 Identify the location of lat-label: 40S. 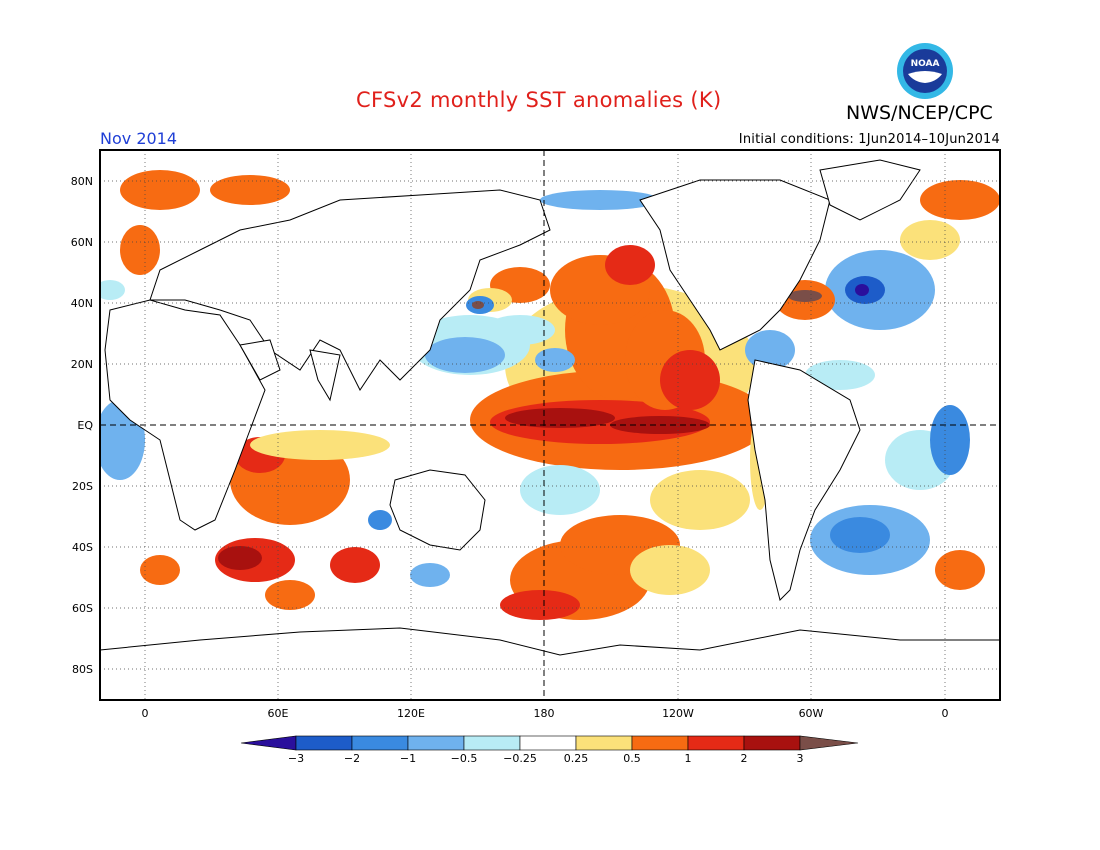
(82, 547).